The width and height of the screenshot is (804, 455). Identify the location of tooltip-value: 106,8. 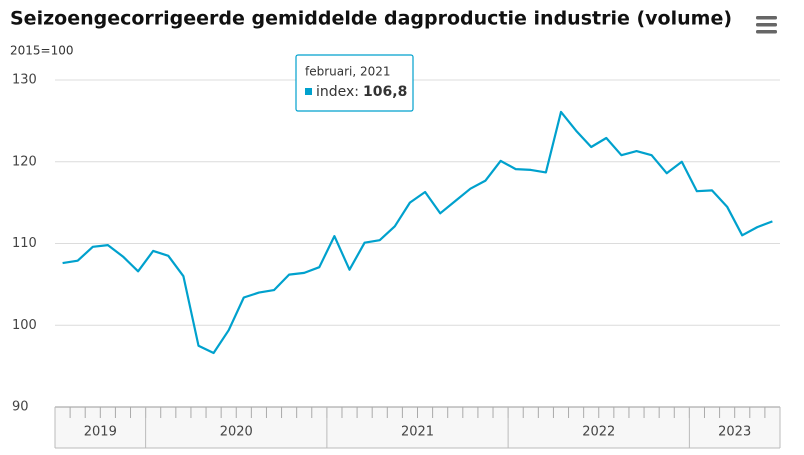
(385, 92).